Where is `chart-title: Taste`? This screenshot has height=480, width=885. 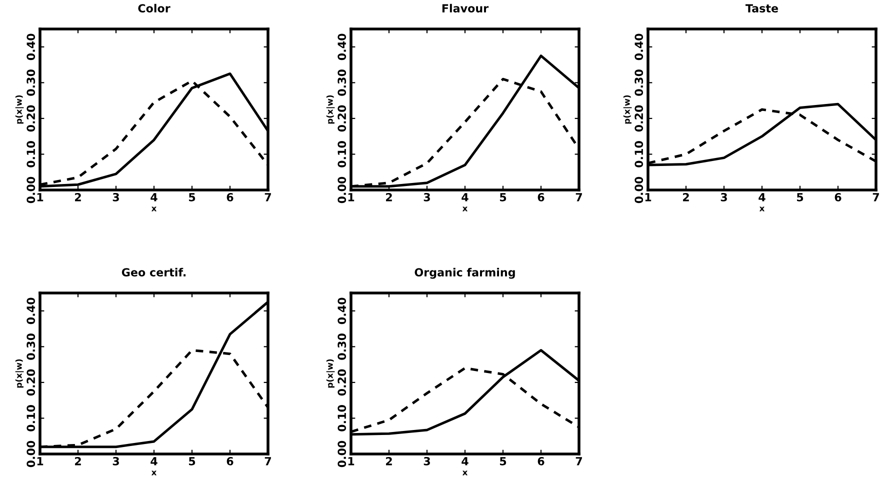
chart-title: Taste is located at coordinates (762, 8).